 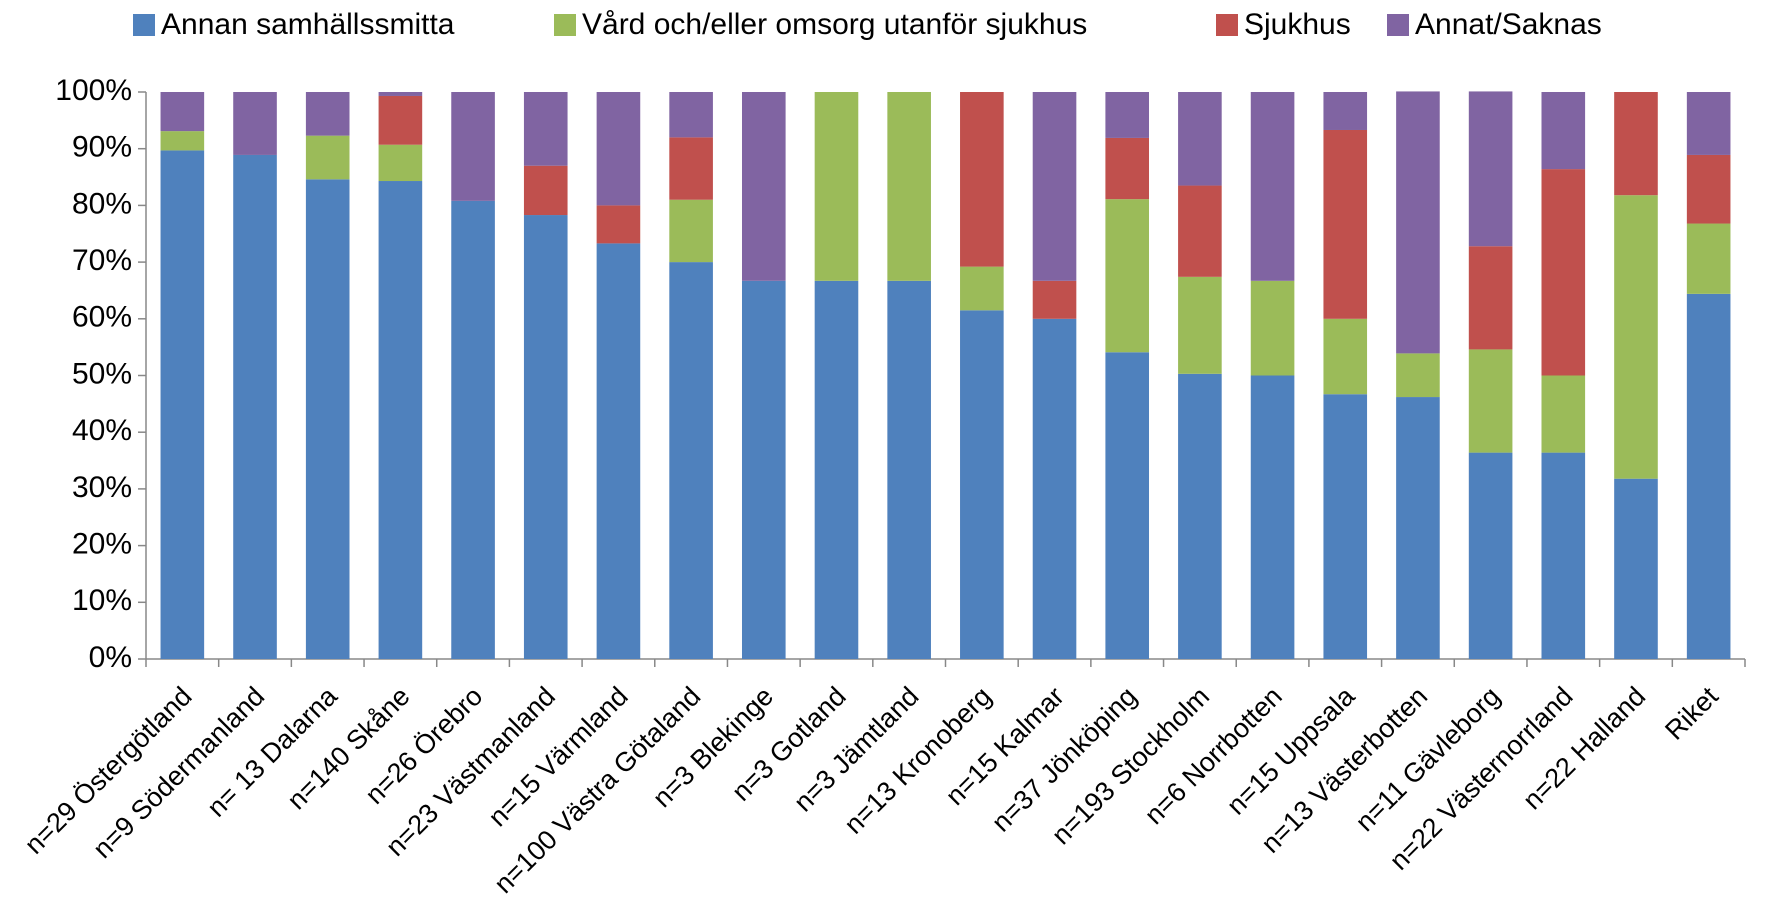 What do you see at coordinates (102, 487) in the screenshot?
I see `y-tick-label: 30%` at bounding box center [102, 487].